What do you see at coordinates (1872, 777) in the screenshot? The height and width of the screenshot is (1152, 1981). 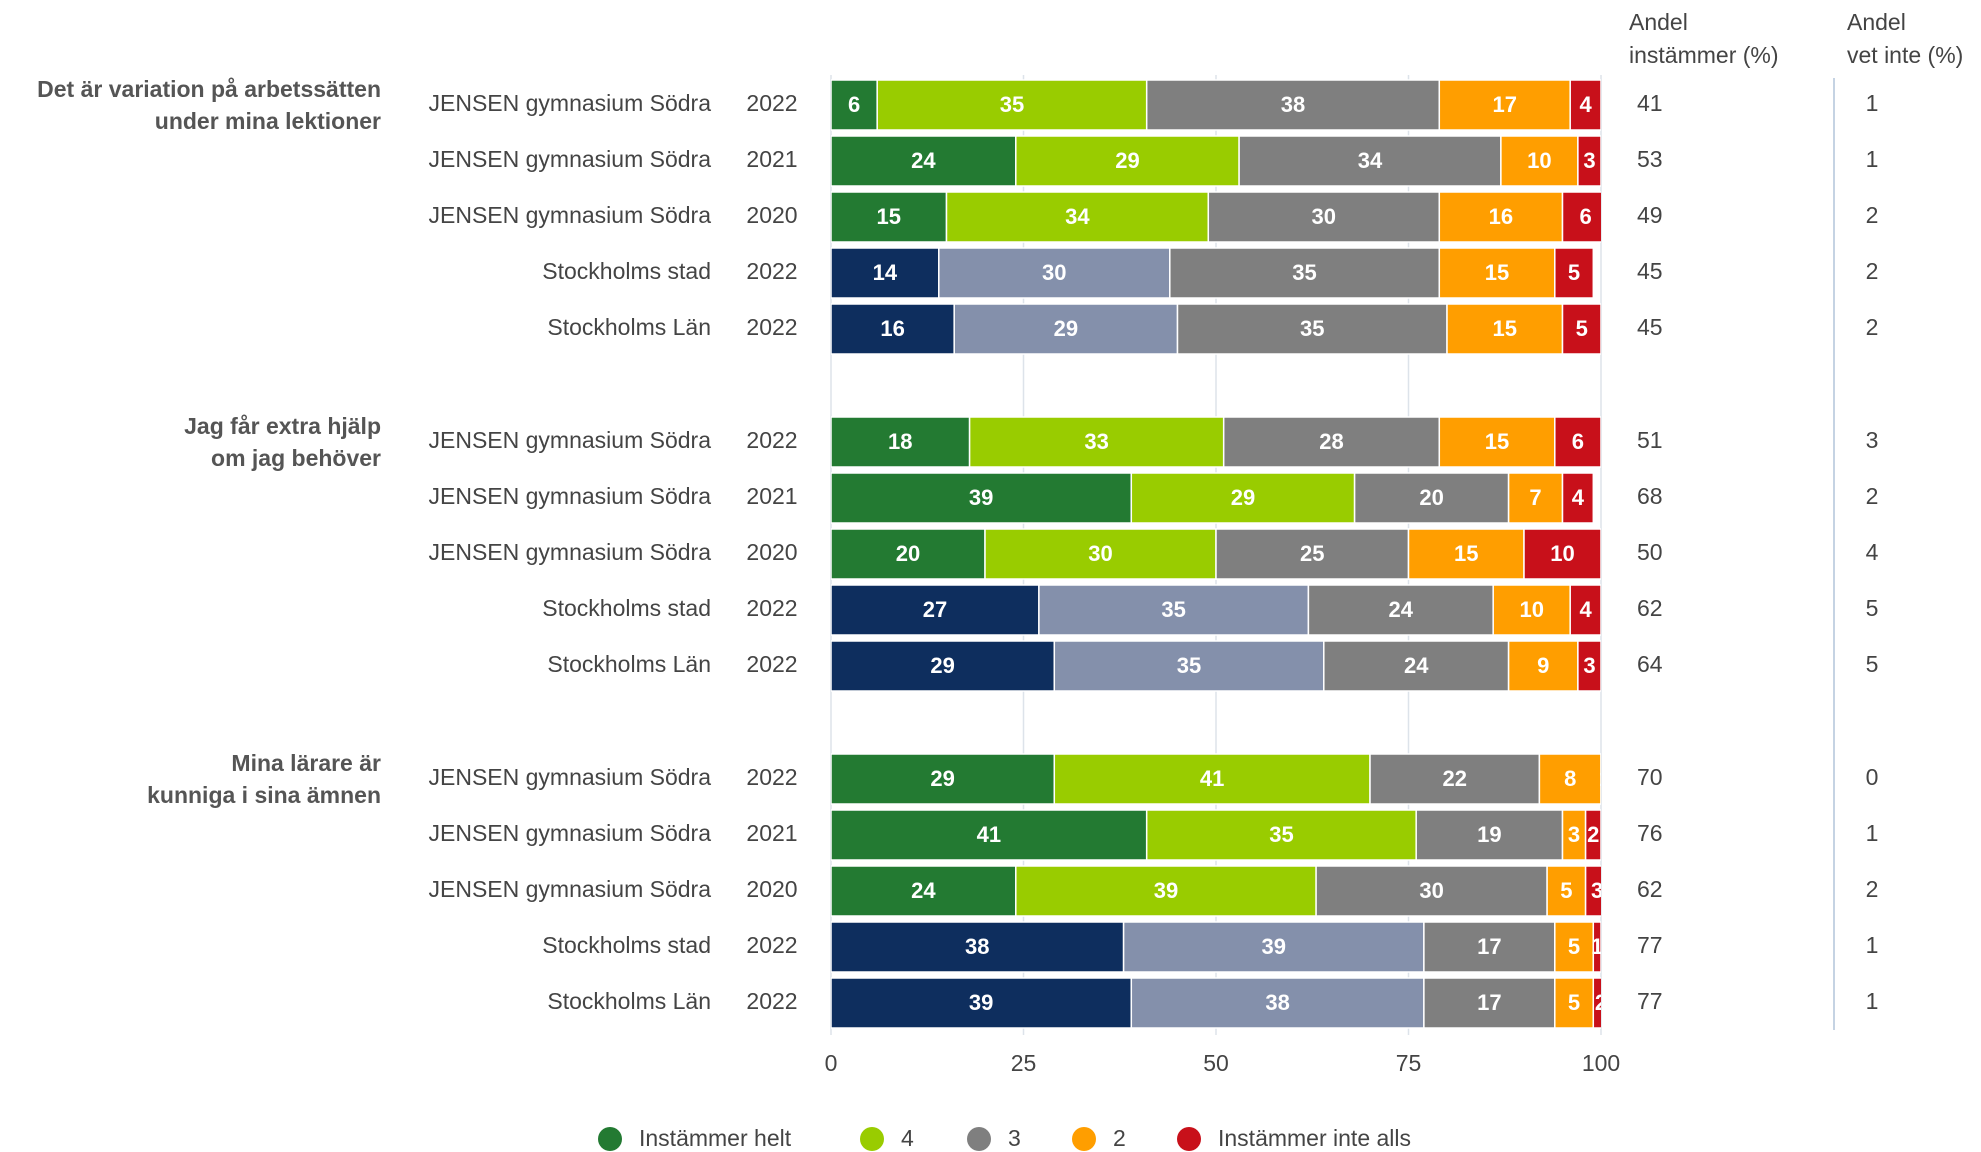 I see `dont-know-value: 0` at bounding box center [1872, 777].